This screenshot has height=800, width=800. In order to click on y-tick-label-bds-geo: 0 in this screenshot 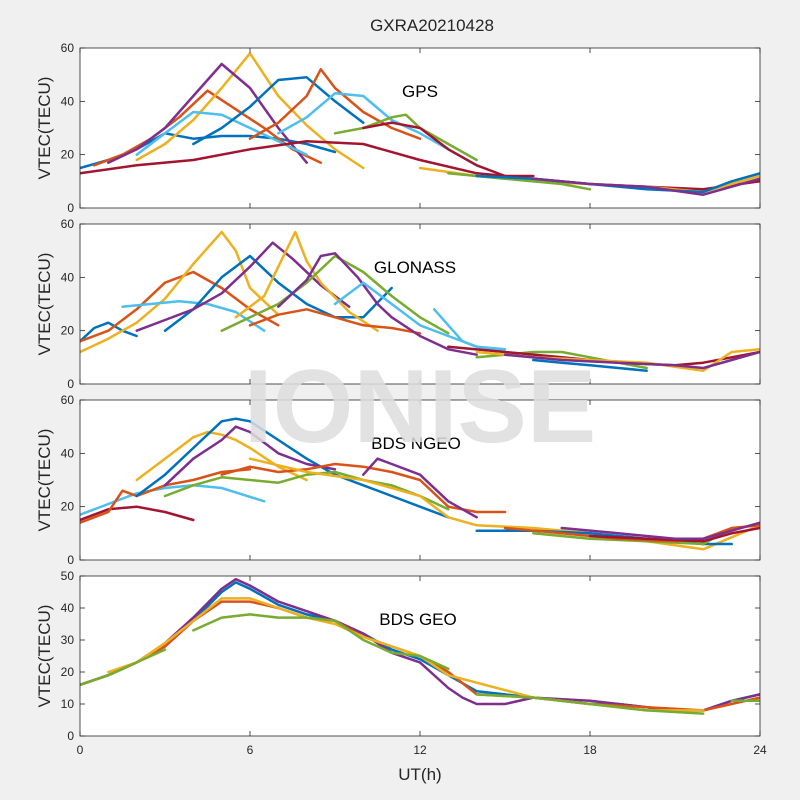, I will do `click(70, 736)`.